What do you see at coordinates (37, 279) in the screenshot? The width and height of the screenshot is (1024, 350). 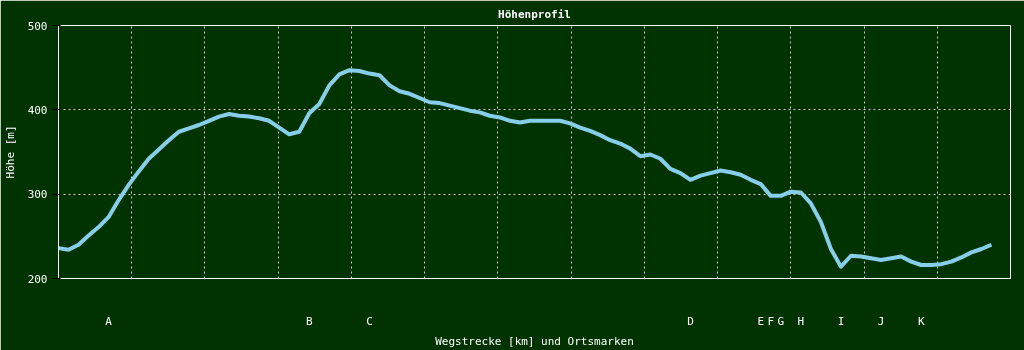 I see `y-tick-label: 200` at bounding box center [37, 279].